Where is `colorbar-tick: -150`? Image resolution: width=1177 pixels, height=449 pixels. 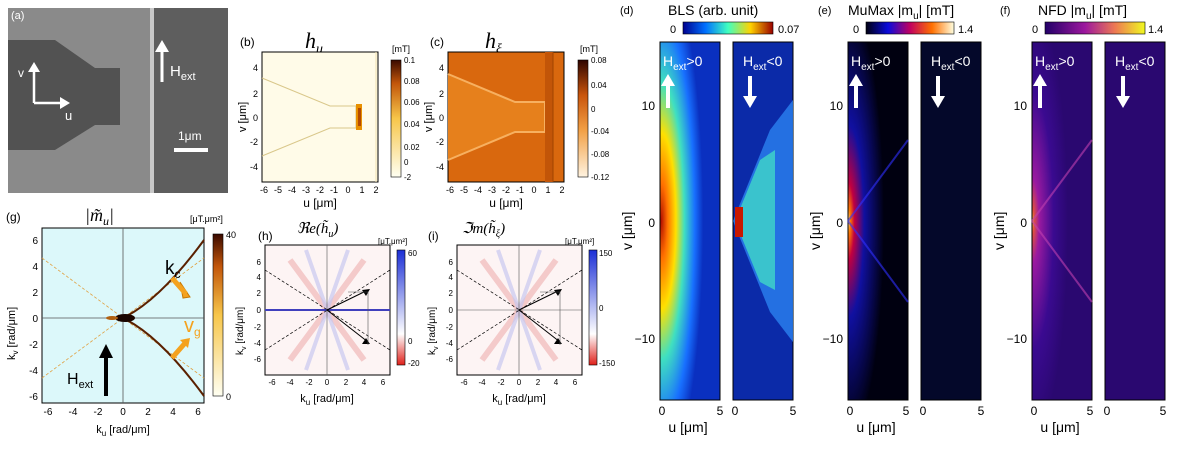
colorbar-tick: -150 is located at coordinates (607, 363).